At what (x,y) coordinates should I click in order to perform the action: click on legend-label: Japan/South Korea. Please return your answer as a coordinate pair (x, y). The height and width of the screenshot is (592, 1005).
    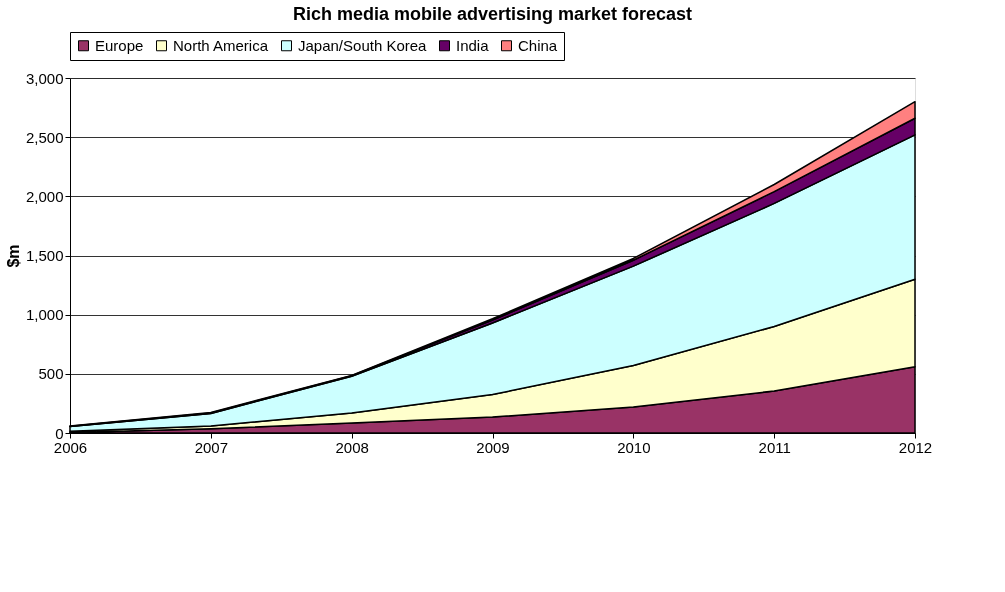
    Looking at the image, I should click on (363, 45).